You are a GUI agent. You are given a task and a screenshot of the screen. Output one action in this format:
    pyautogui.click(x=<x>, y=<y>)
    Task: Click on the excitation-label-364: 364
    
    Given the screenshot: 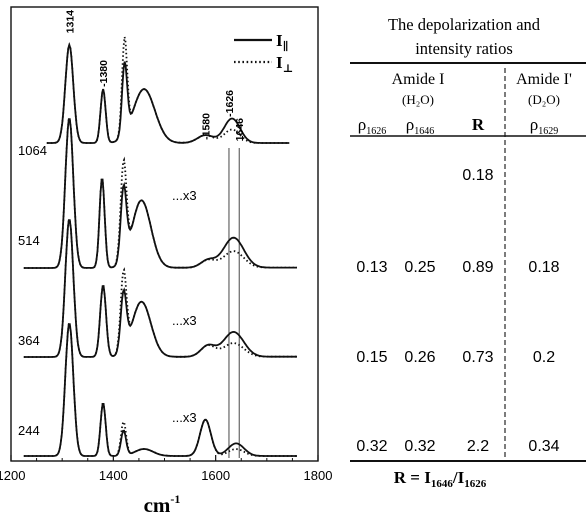 What is the action you would take?
    pyautogui.click(x=29, y=340)
    